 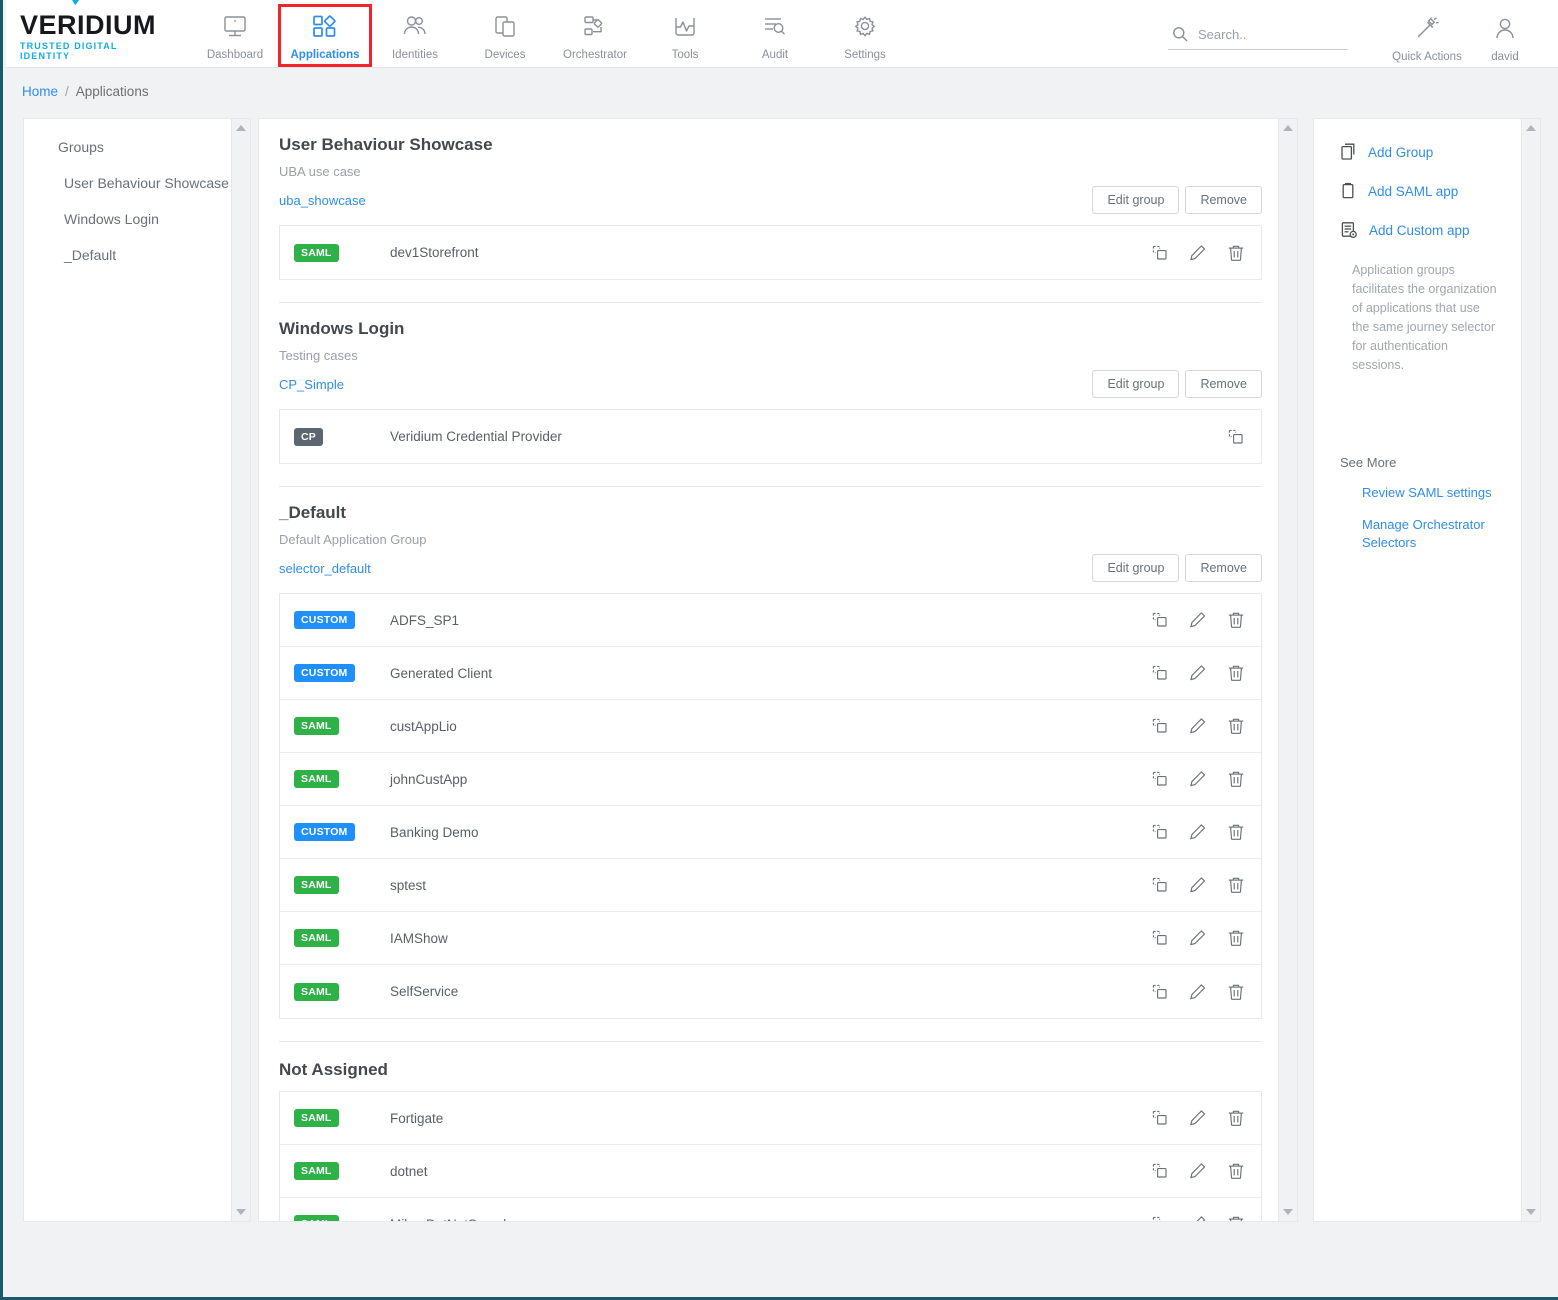 I want to click on app-type-badge-wrap: SAML, so click(x=342, y=991).